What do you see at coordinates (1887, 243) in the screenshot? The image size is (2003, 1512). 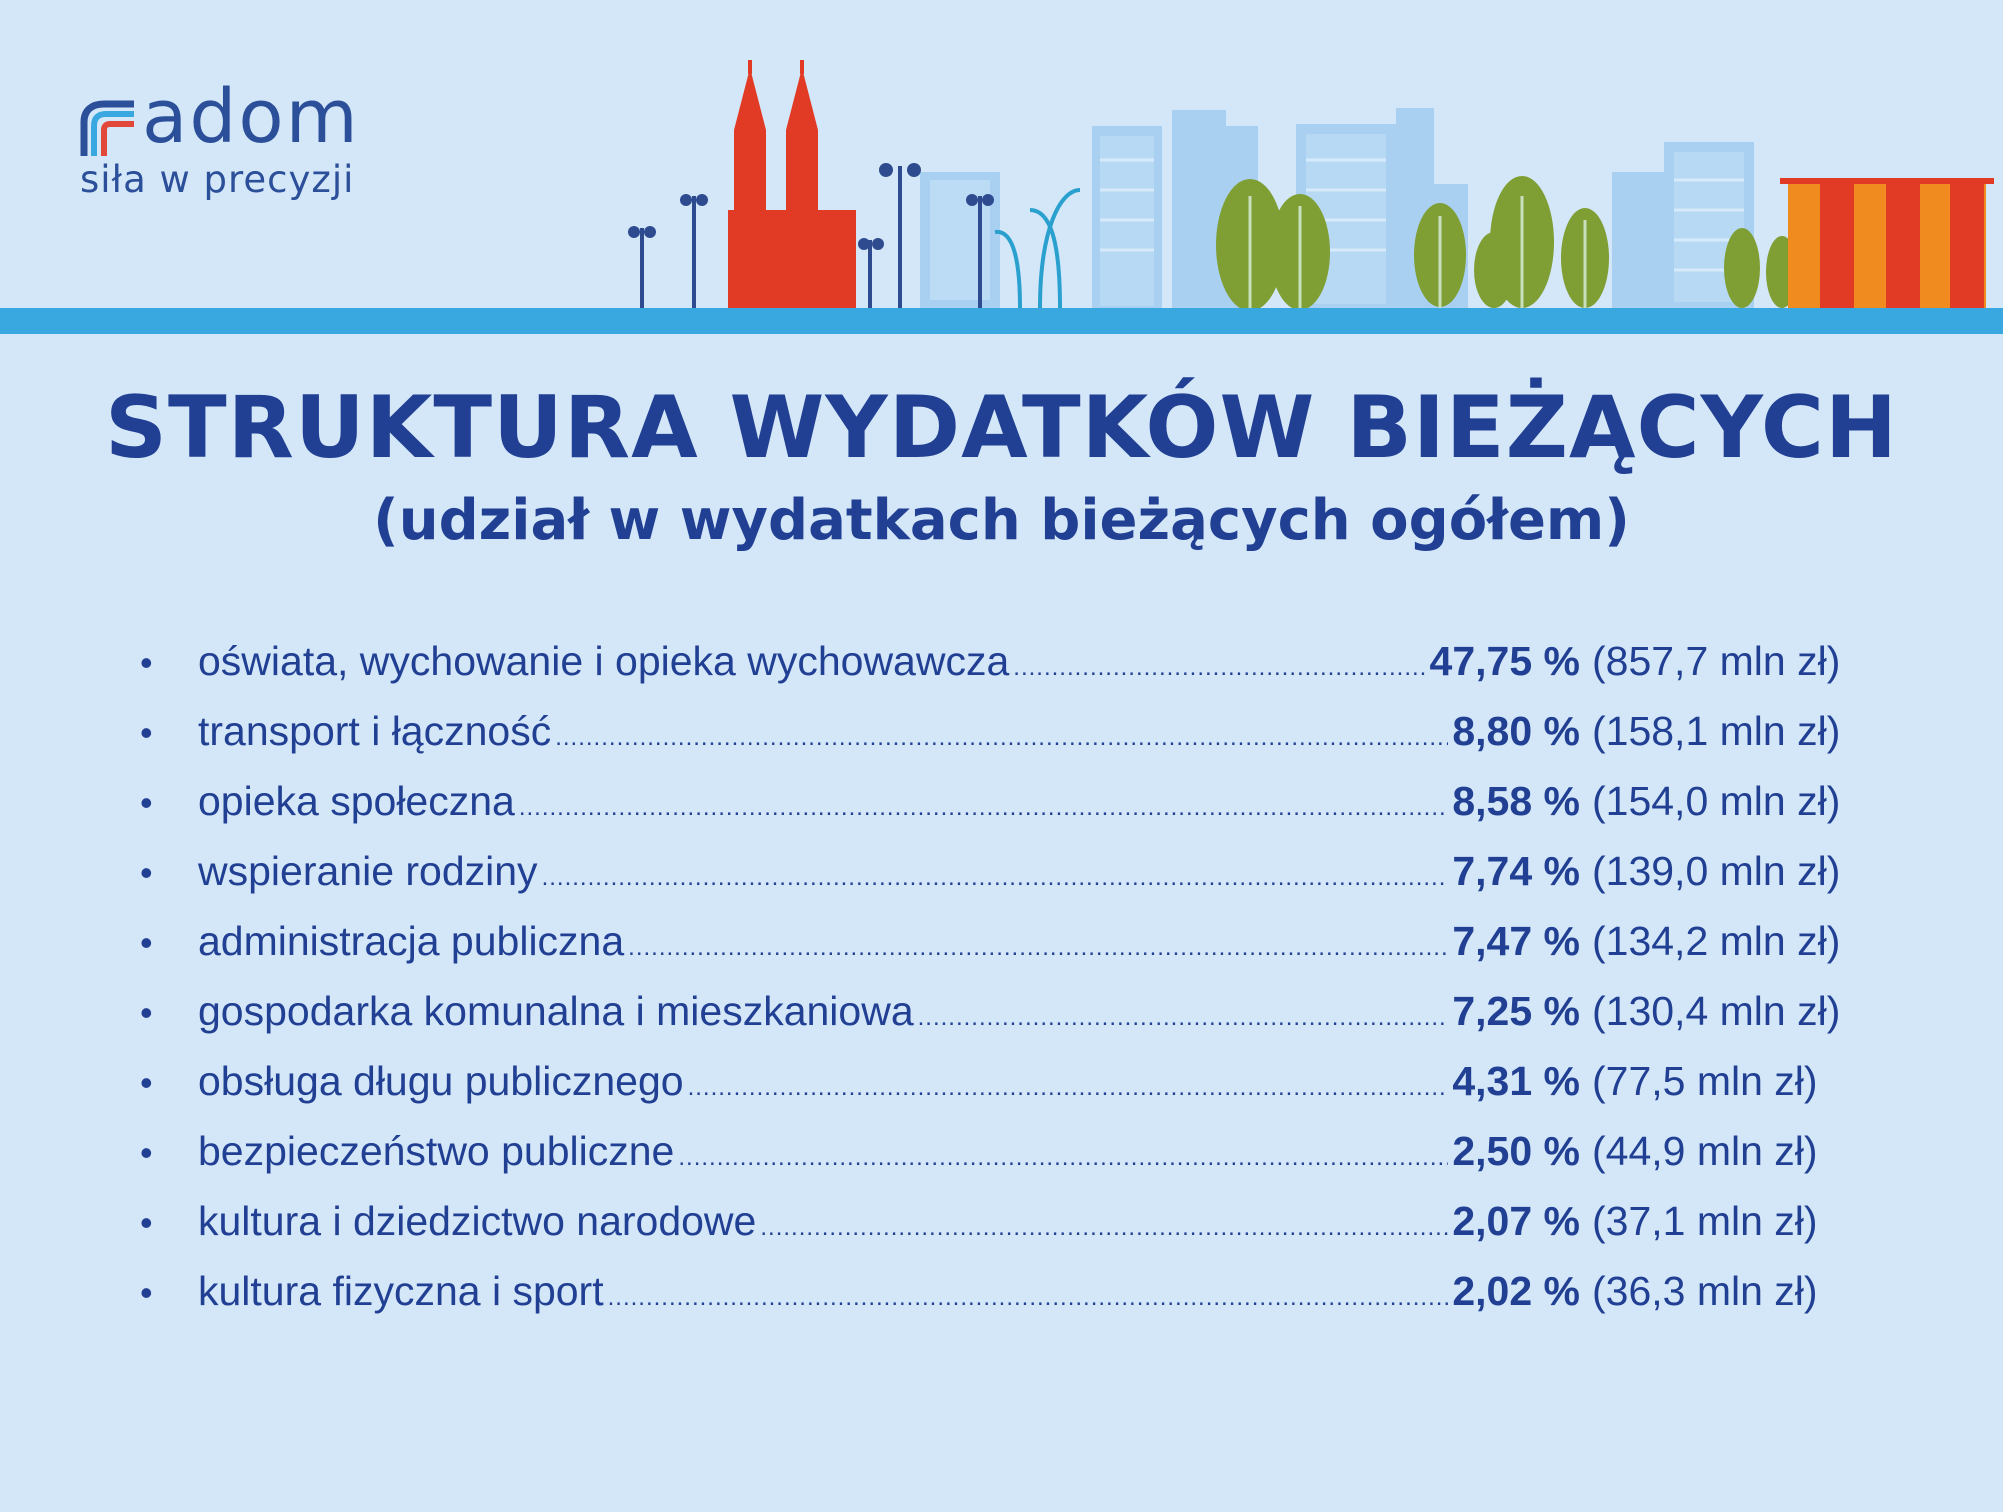 I see `kiosk-icon` at bounding box center [1887, 243].